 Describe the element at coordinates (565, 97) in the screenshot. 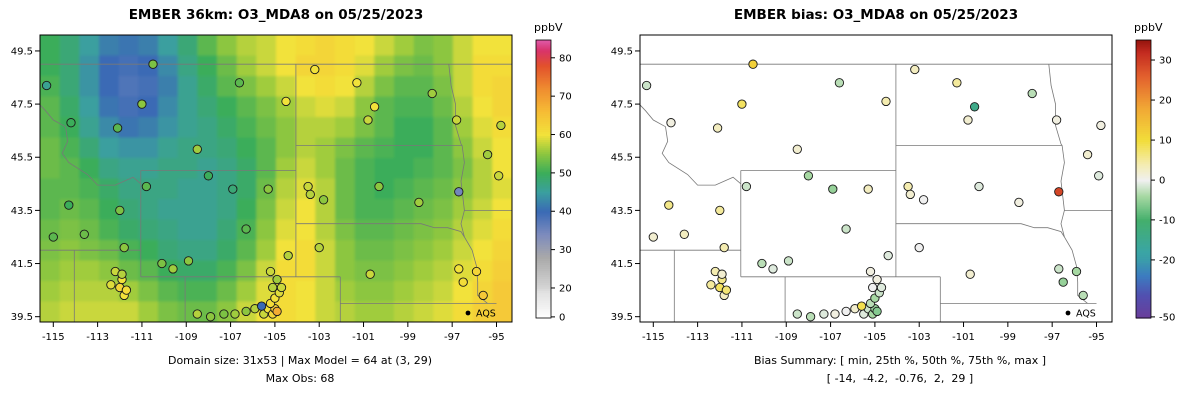

I see `svg-text: 70` at that location.